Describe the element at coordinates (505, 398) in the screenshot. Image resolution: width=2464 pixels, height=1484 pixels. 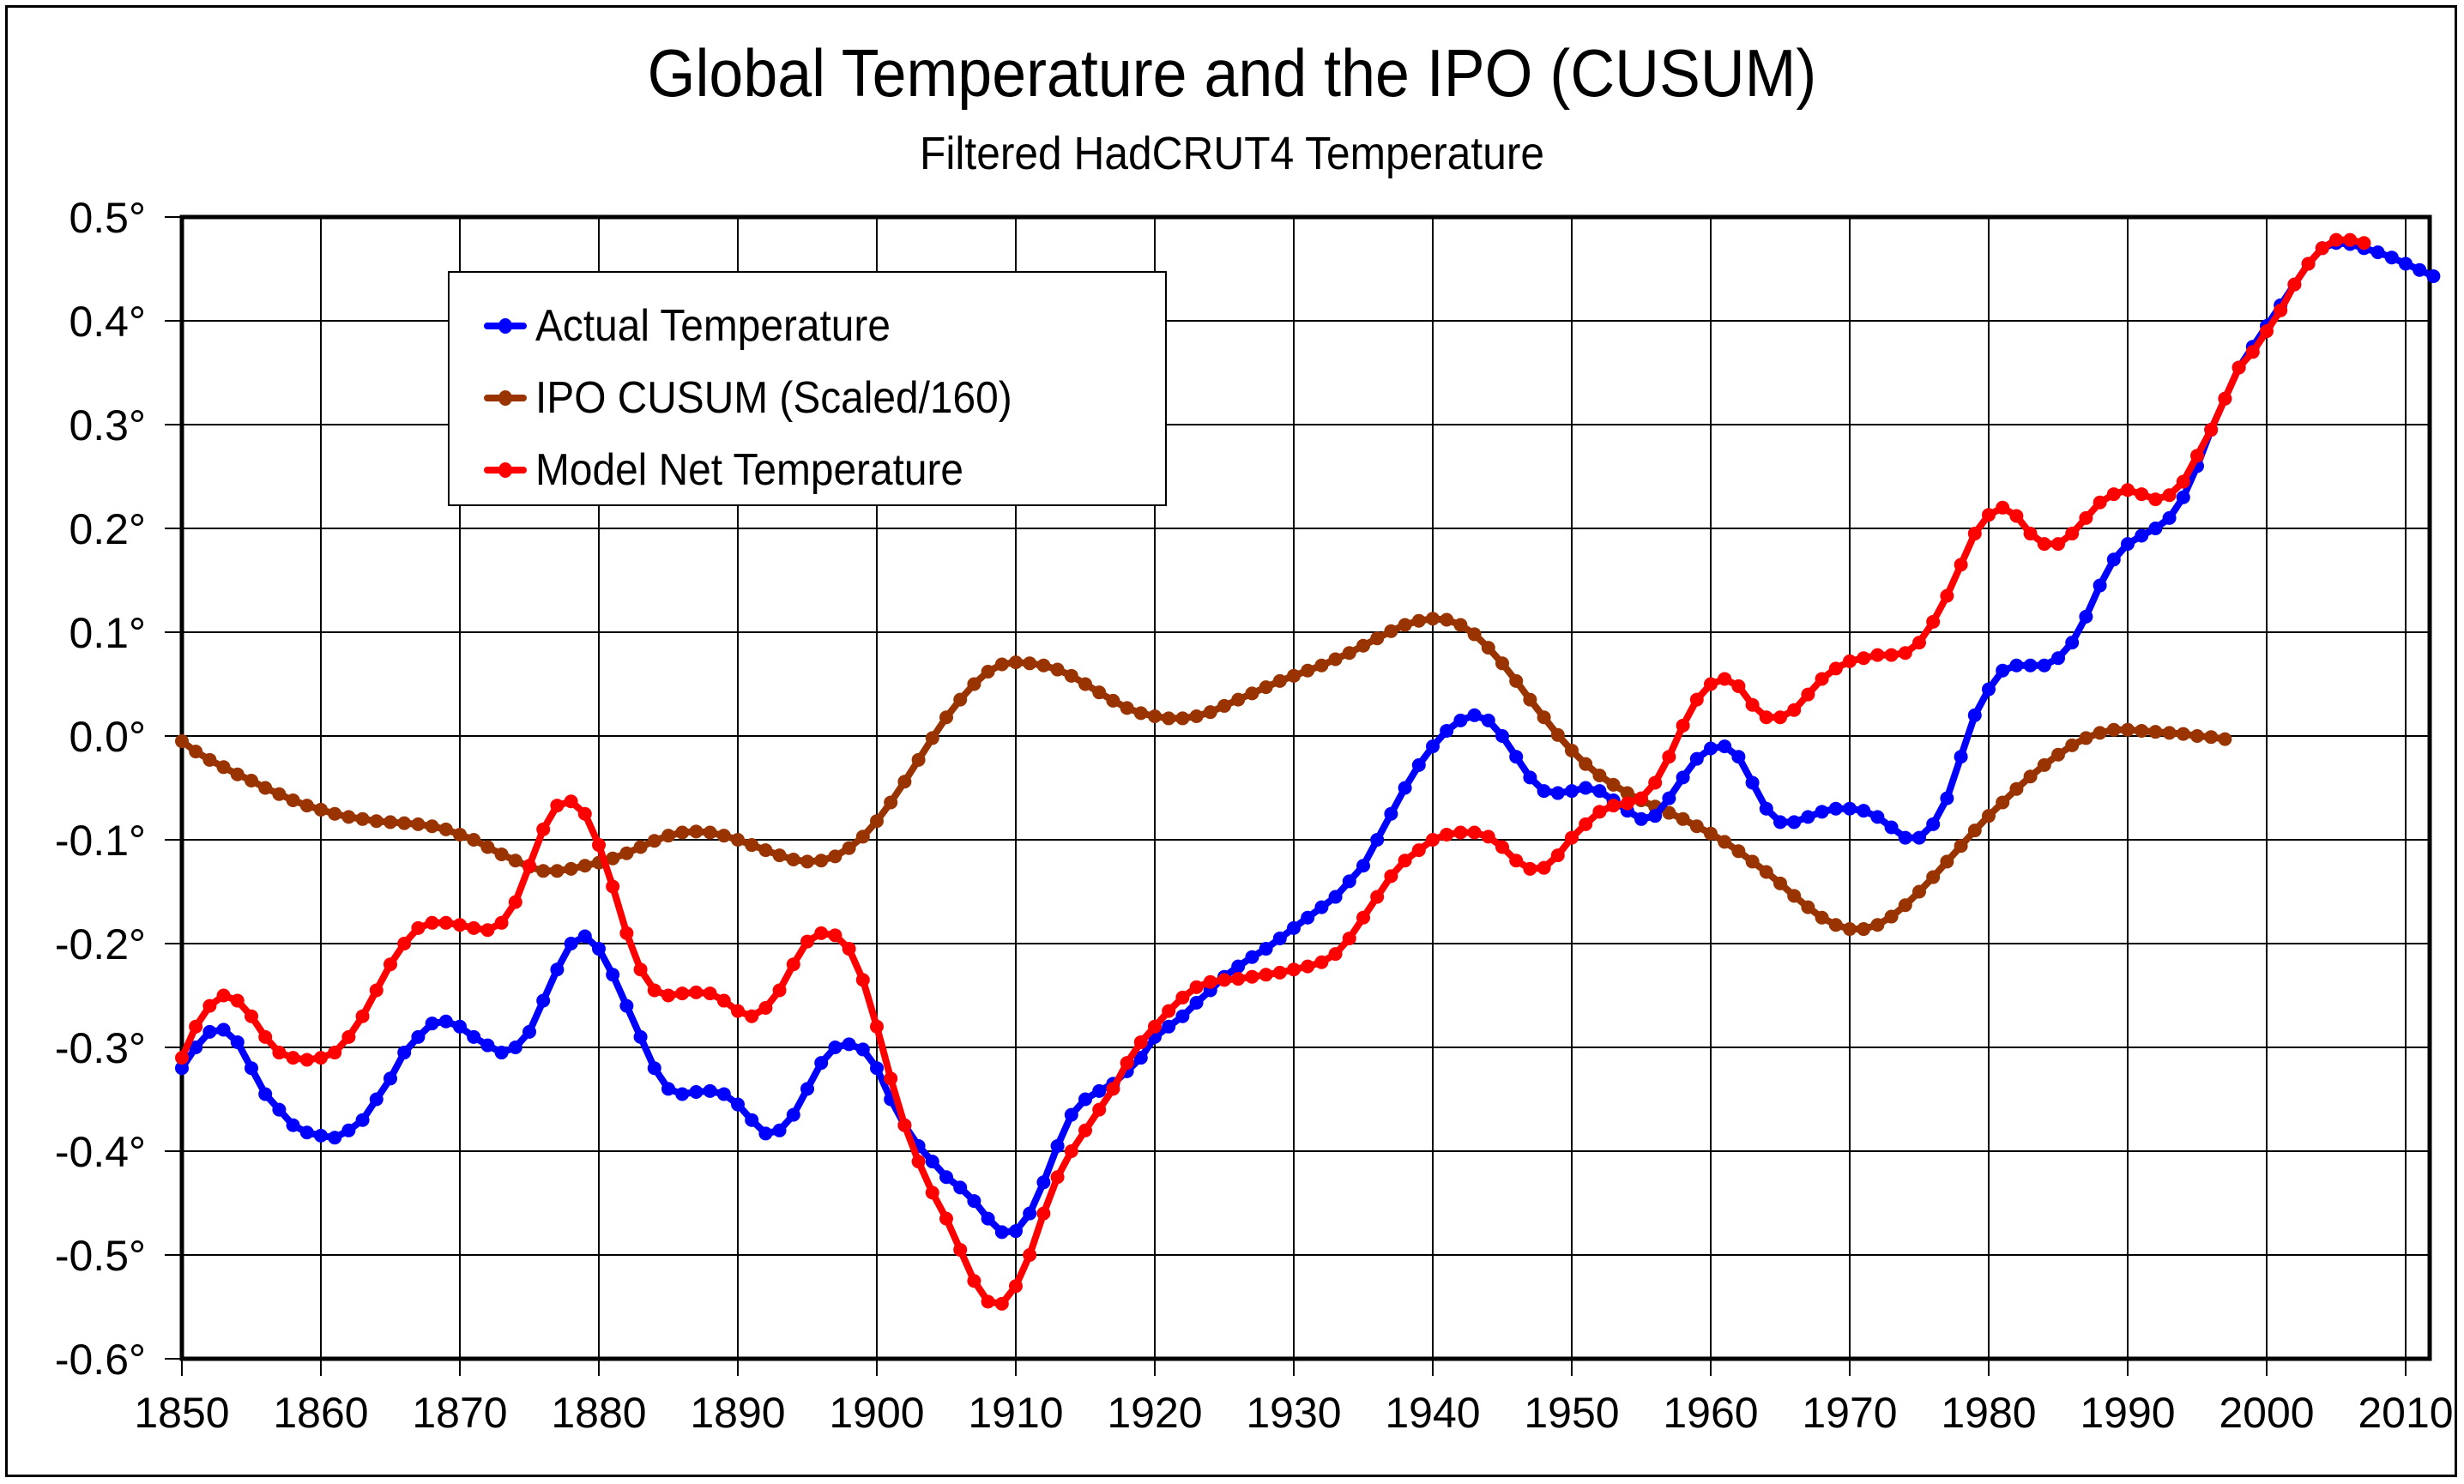
I see `legend-marker-icon` at that location.